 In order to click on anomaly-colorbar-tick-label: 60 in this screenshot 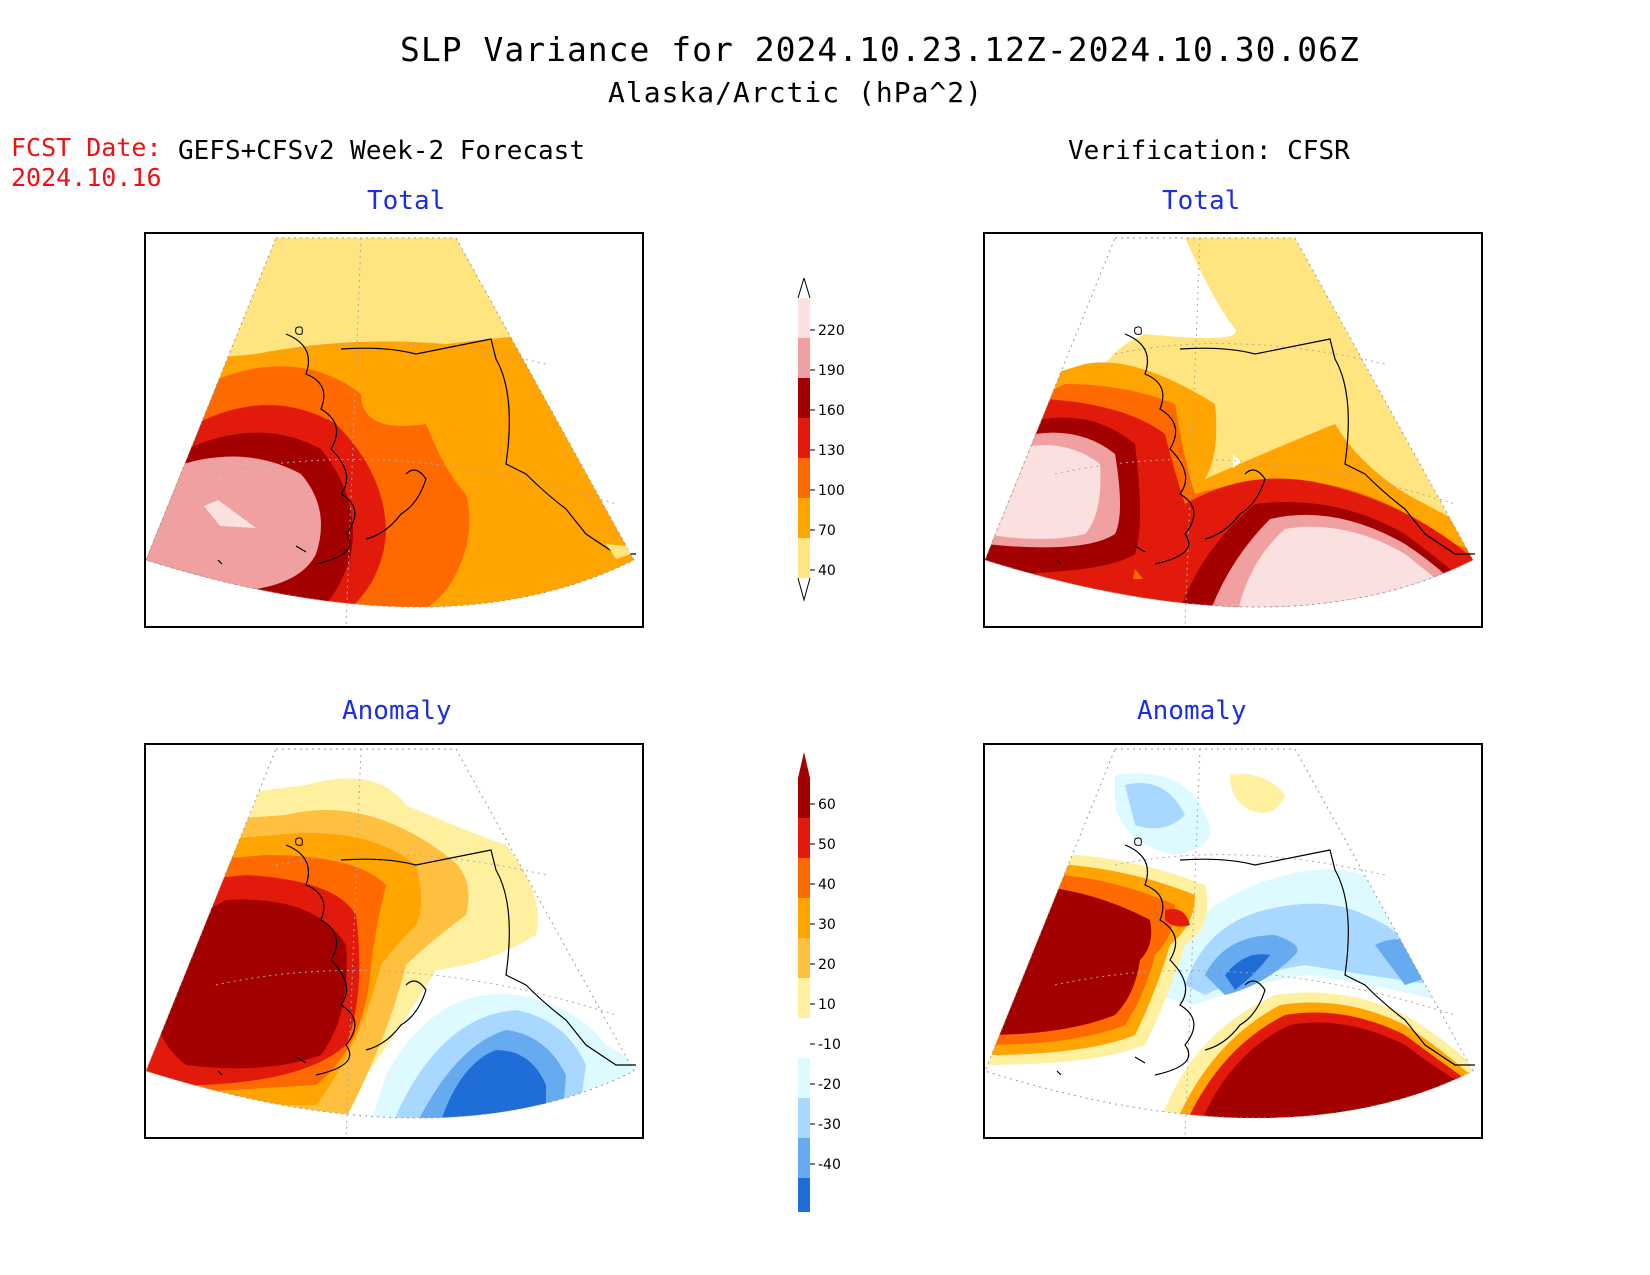, I will do `click(827, 805)`.